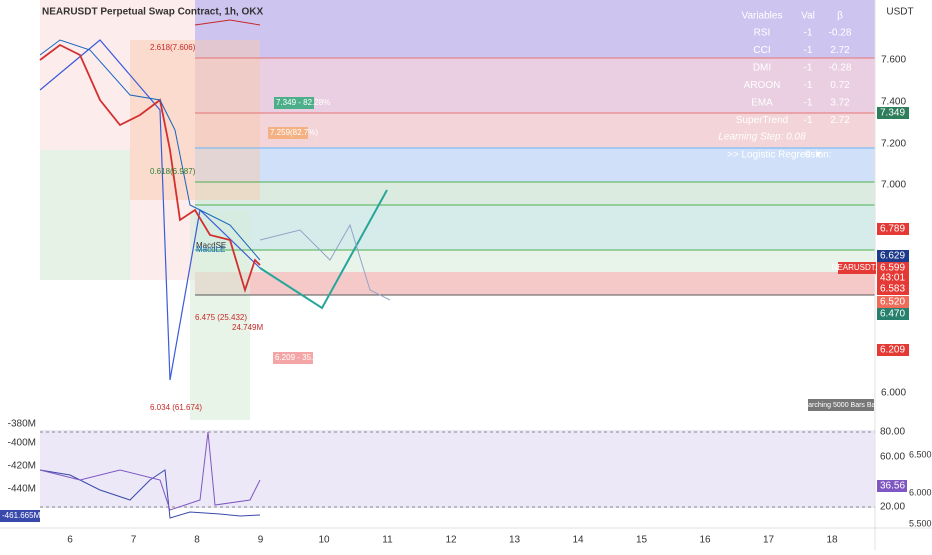 This screenshot has width=932, height=555. I want to click on price-label: 7.400, so click(893, 102).